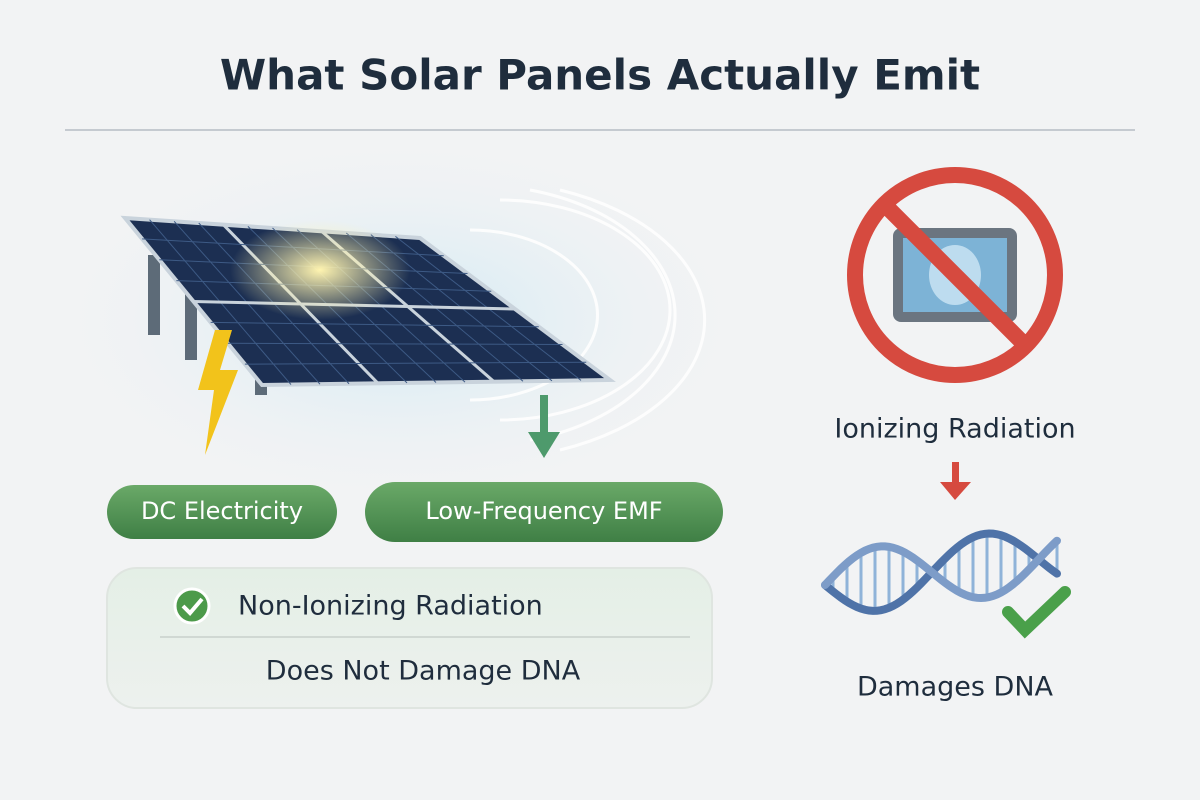 The height and width of the screenshot is (800, 1200). What do you see at coordinates (390, 606) in the screenshot?
I see `box-heading: Non-Ionizing Radiation` at bounding box center [390, 606].